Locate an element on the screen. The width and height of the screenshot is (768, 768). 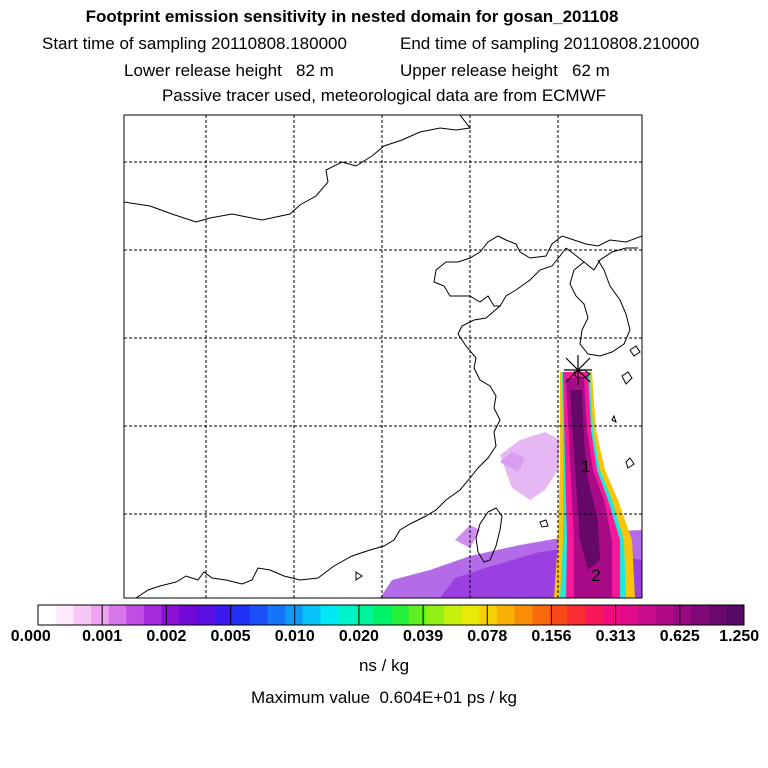
colorbar-tick-label: 0.002 is located at coordinates (166, 636).